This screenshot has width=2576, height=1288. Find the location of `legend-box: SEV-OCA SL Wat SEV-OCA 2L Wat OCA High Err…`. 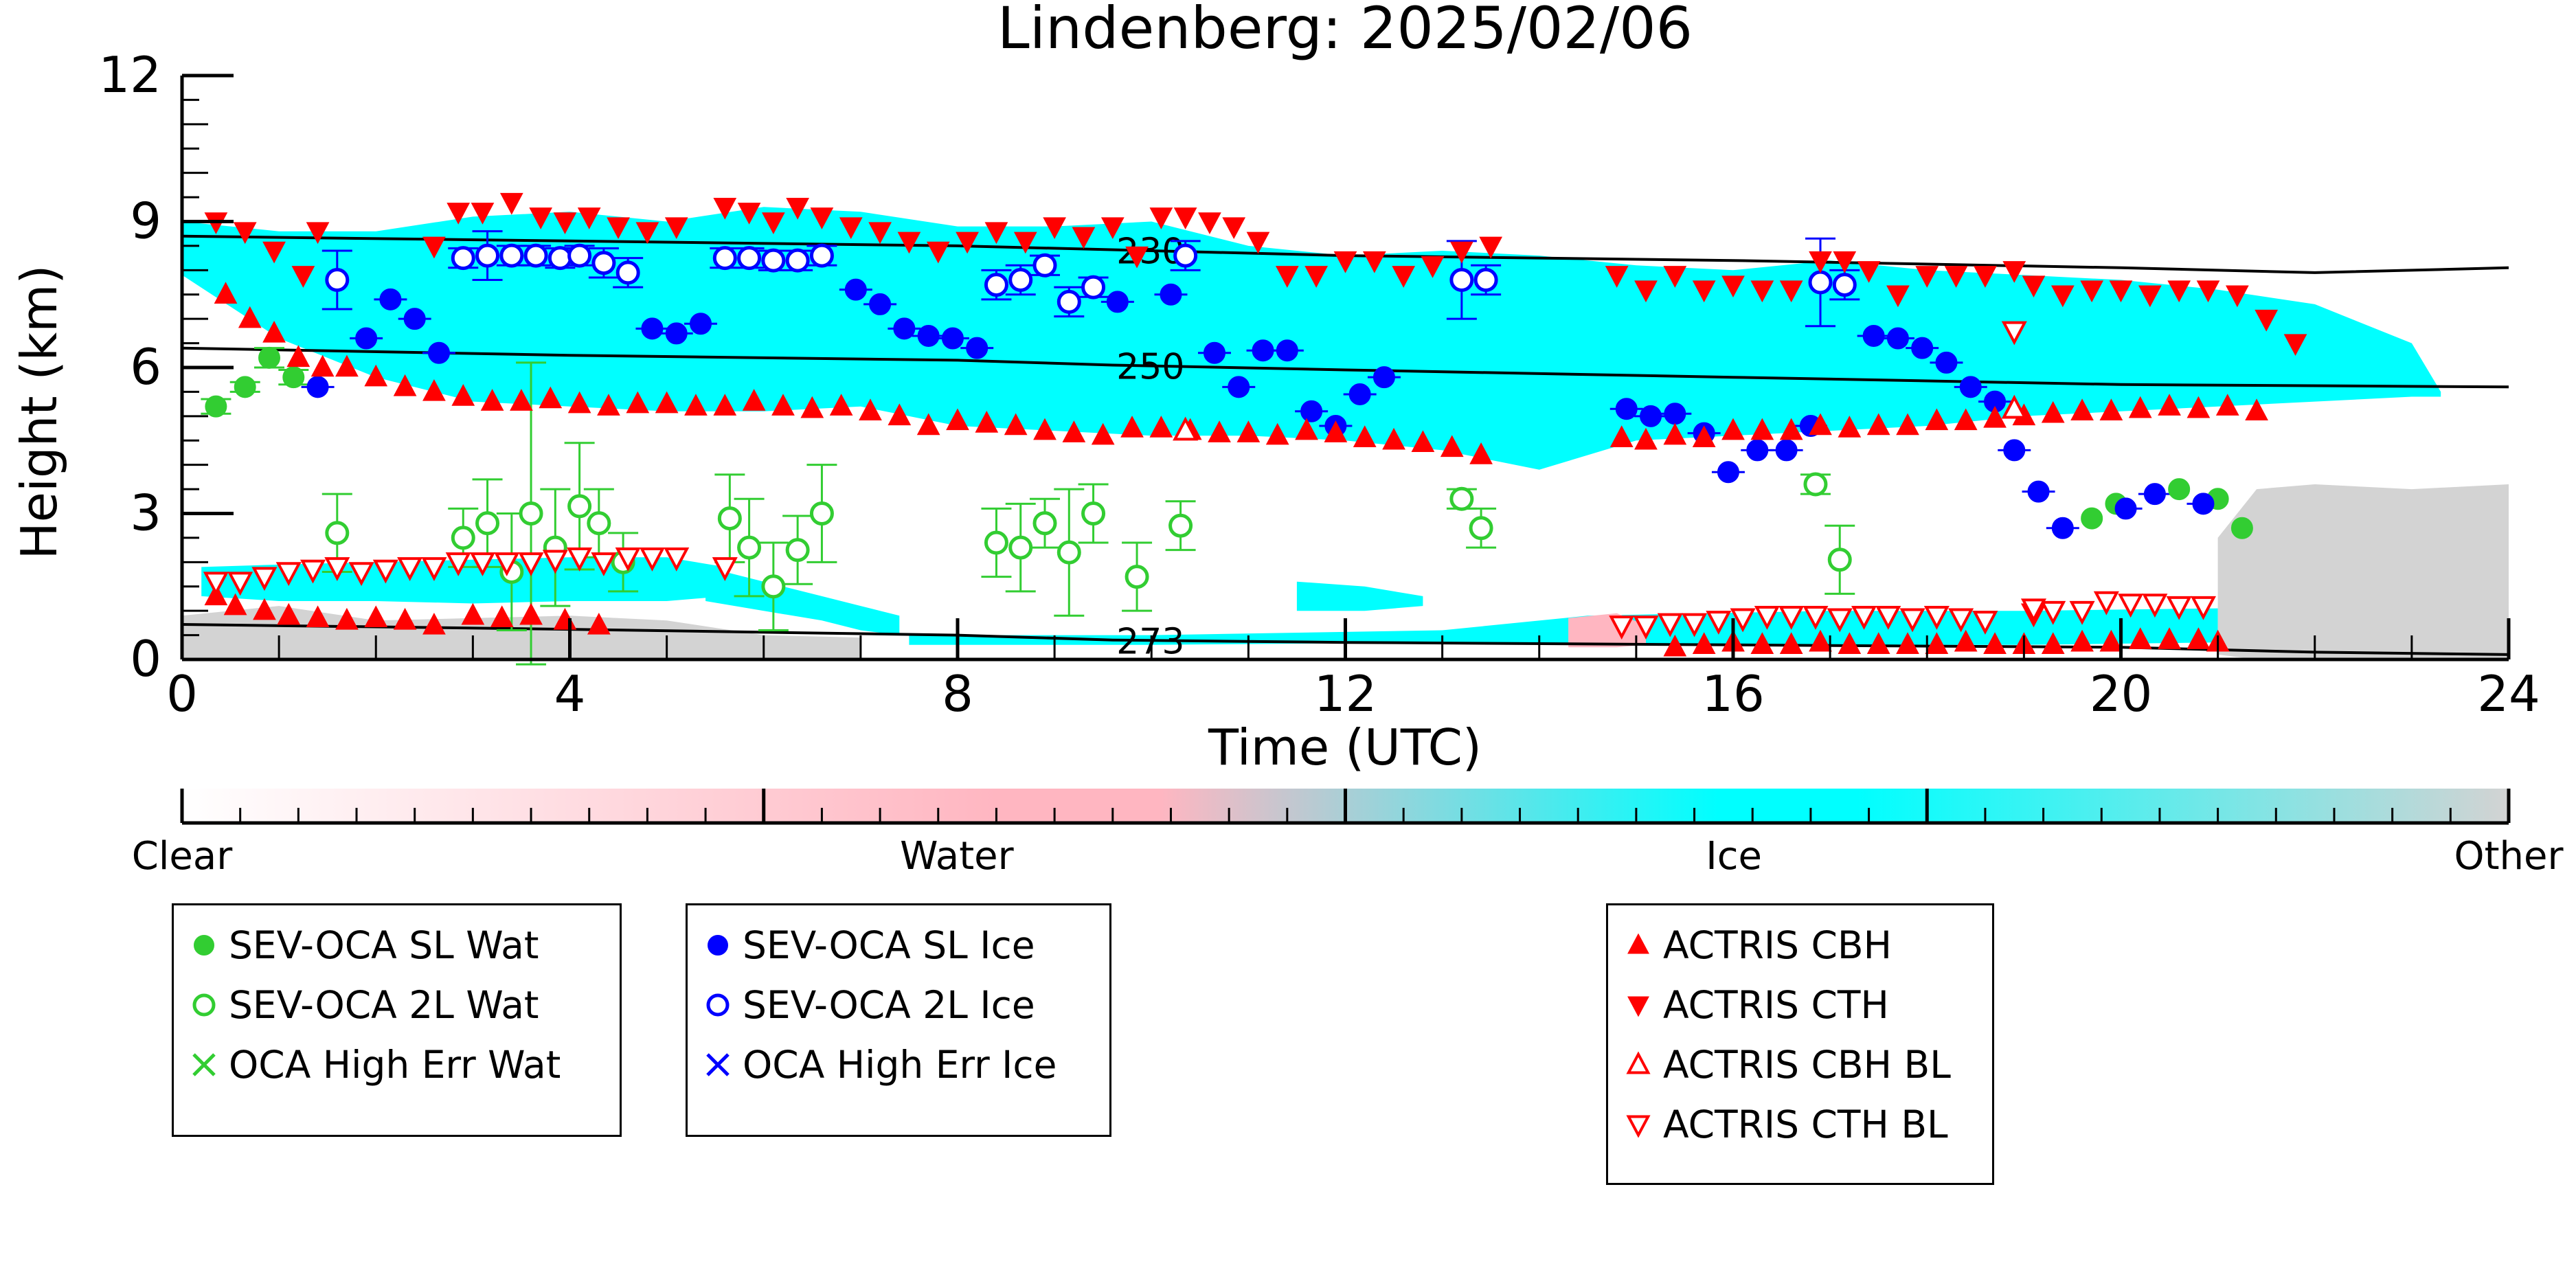

legend-box: SEV-OCA SL Wat SEV-OCA 2L Wat OCA High Err… is located at coordinates (397, 1020).